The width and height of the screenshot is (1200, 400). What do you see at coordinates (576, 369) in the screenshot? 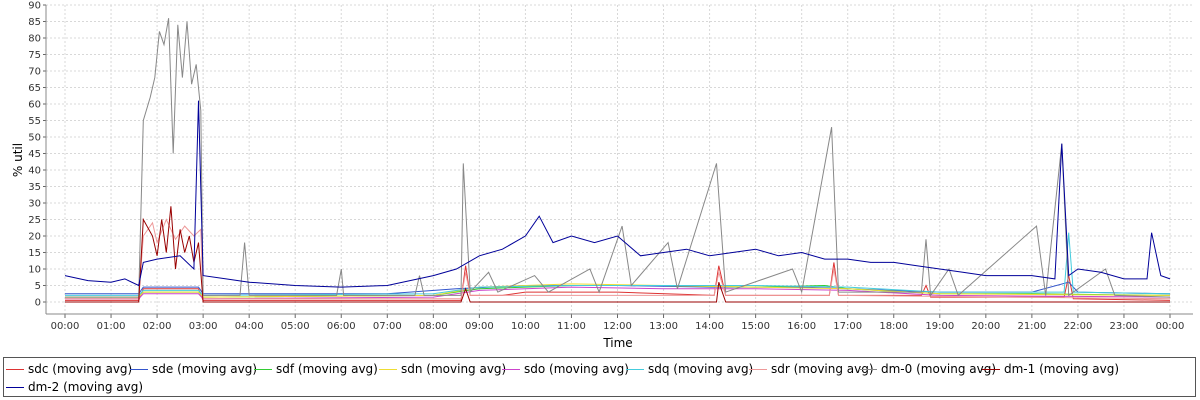
I see `legend-label: sdo (moving avg)` at bounding box center [576, 369].